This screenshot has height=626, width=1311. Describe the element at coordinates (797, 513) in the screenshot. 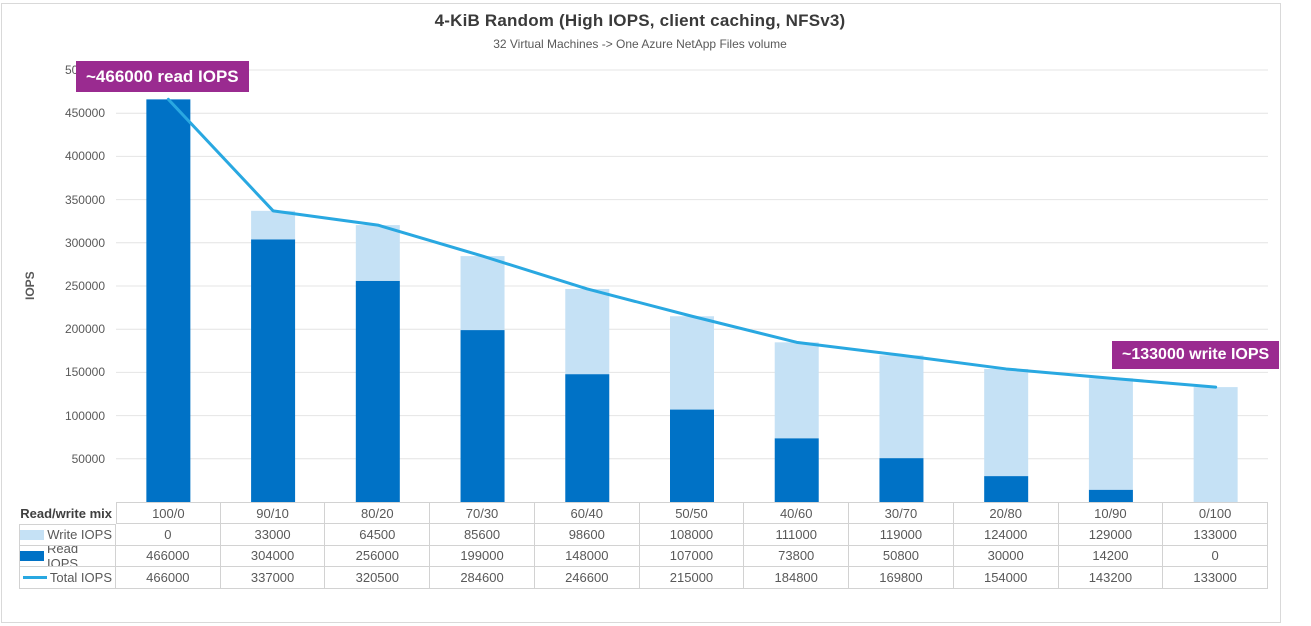

I see `category-cell: 40/60` at that location.